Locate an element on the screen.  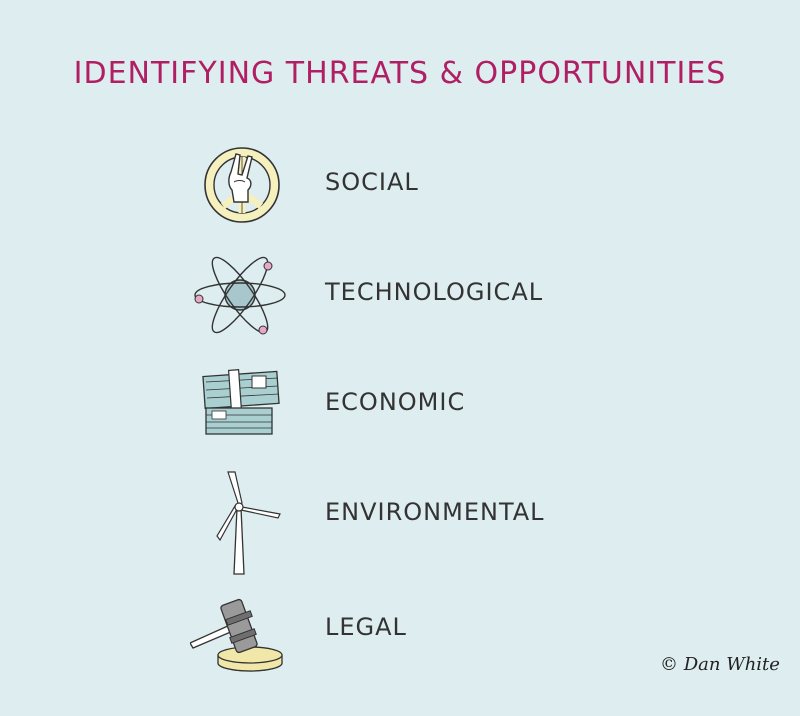
list-item-environmental: ENVIRONMENTAL is located at coordinates (400, 522).